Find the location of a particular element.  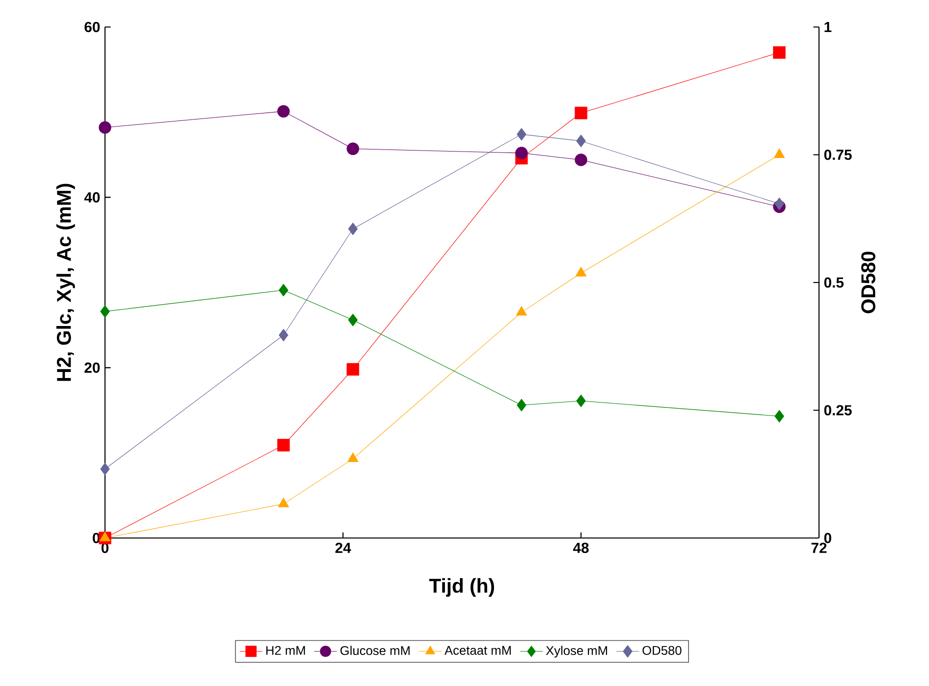

y2-tick-label: 0.25 is located at coordinates (838, 410).